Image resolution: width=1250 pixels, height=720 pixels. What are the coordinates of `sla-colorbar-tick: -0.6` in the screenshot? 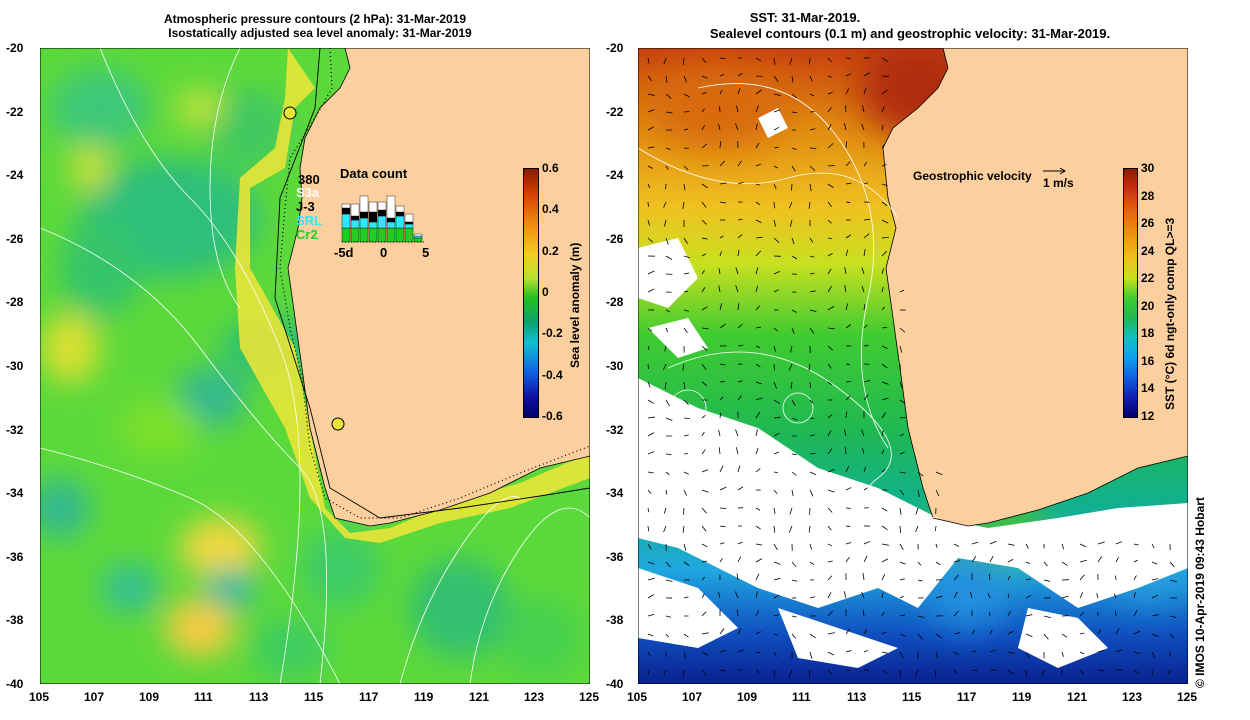 It's located at (552, 416).